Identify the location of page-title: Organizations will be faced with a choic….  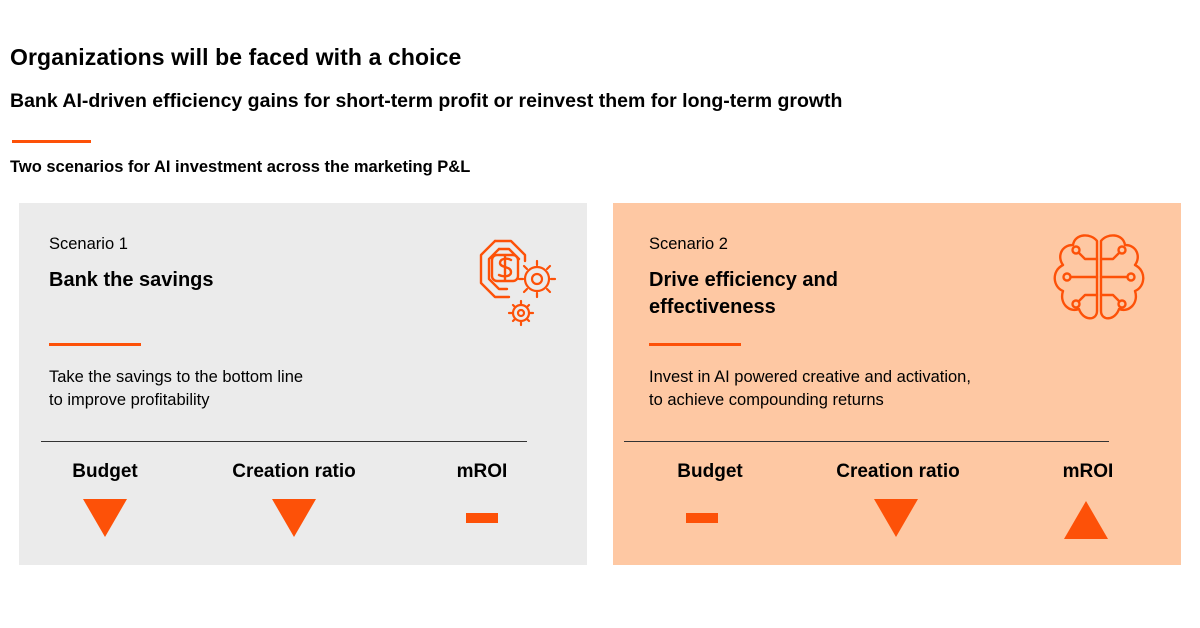
(236, 57).